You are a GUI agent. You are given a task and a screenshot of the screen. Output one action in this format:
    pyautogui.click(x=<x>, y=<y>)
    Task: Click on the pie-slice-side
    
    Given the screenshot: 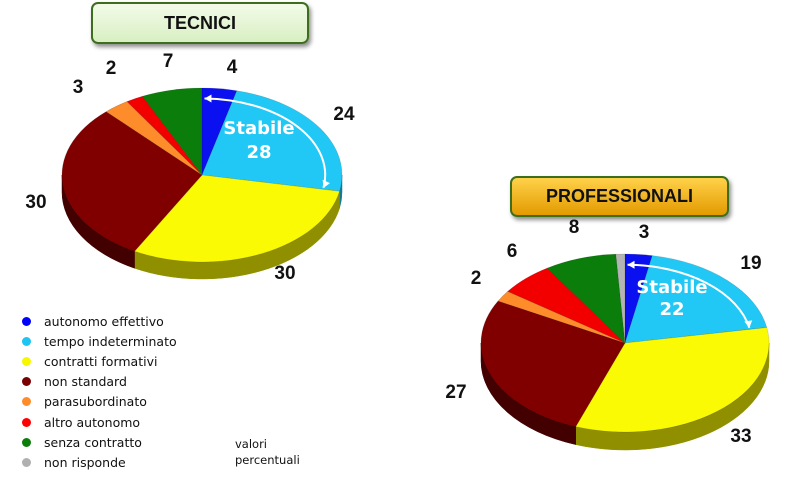 What is the action you would take?
    pyautogui.click(x=528, y=393)
    